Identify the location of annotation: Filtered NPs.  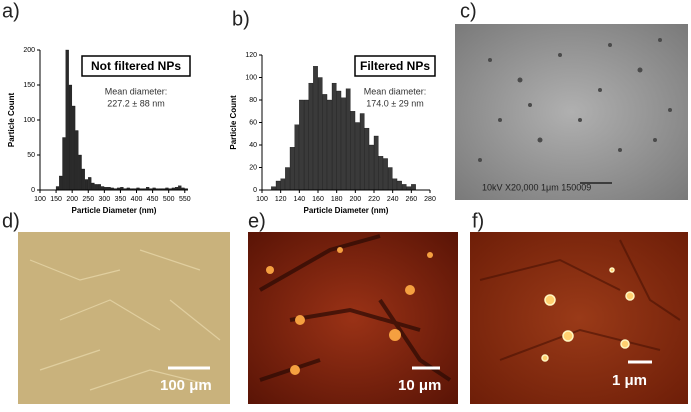
(395, 66).